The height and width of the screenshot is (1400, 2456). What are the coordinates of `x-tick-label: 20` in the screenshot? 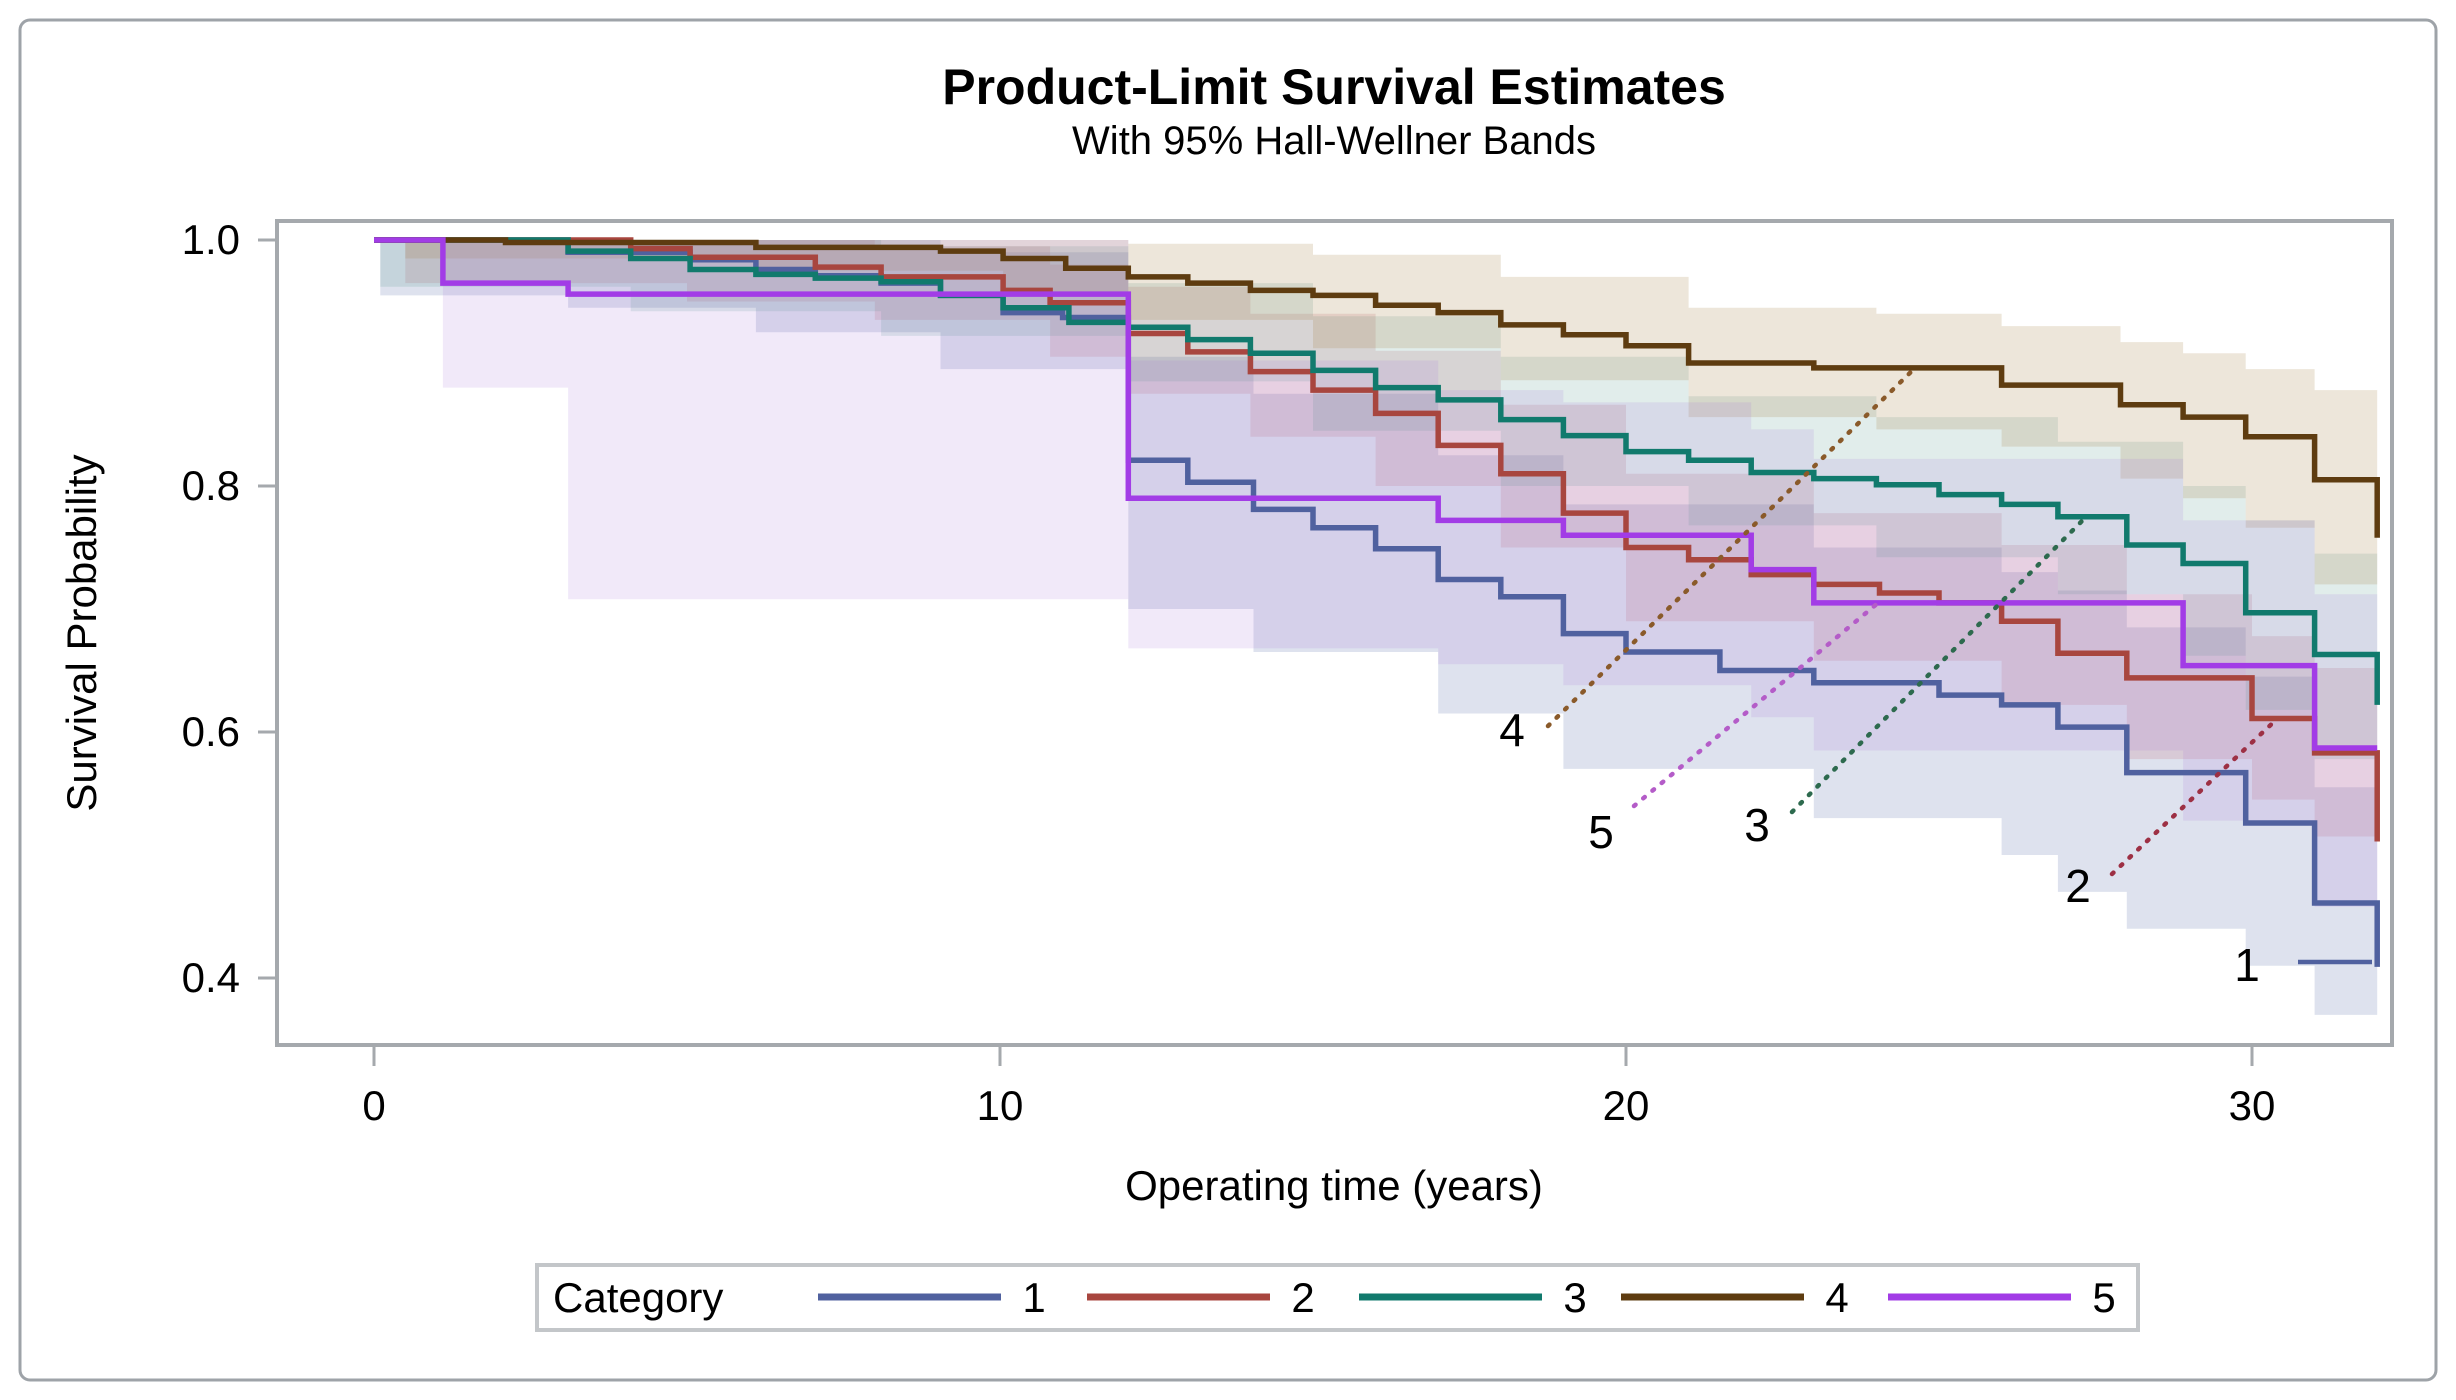 It's located at (1626, 1105).